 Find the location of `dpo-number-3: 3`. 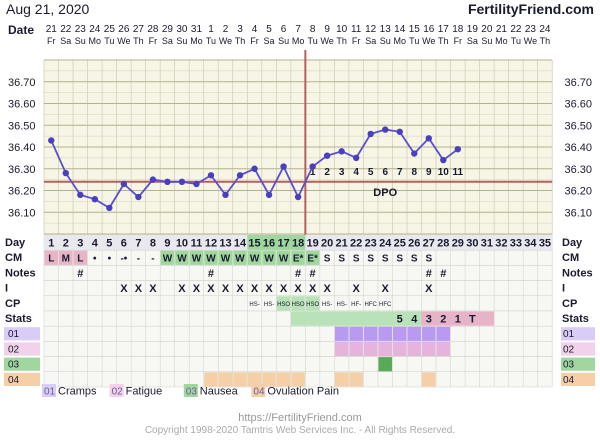

dpo-number-3: 3 is located at coordinates (342, 172).